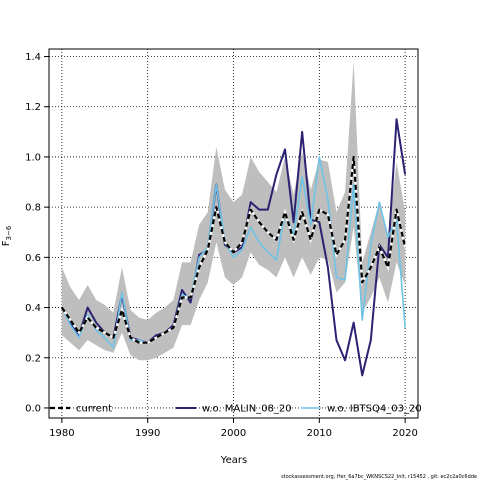 The image size is (480, 480). Describe the element at coordinates (94, 409) in the screenshot. I see `legend-label: current` at that location.